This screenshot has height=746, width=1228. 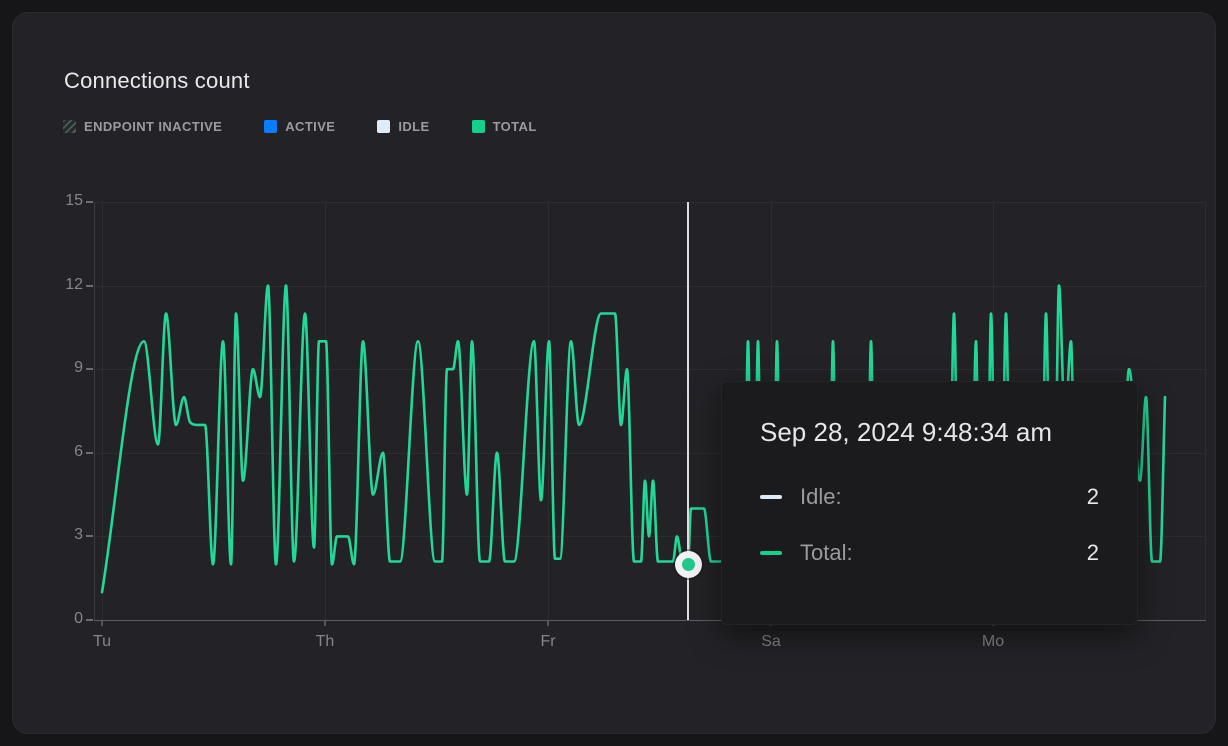 I want to click on legend-label: TOTAL, so click(x=514, y=126).